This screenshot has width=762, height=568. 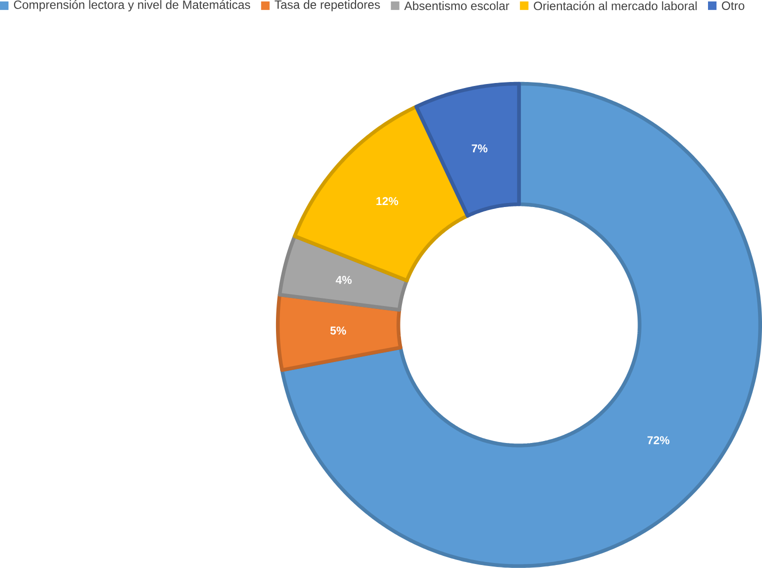 I want to click on legend-label: Orientación al mercado laboral, so click(x=615, y=5).